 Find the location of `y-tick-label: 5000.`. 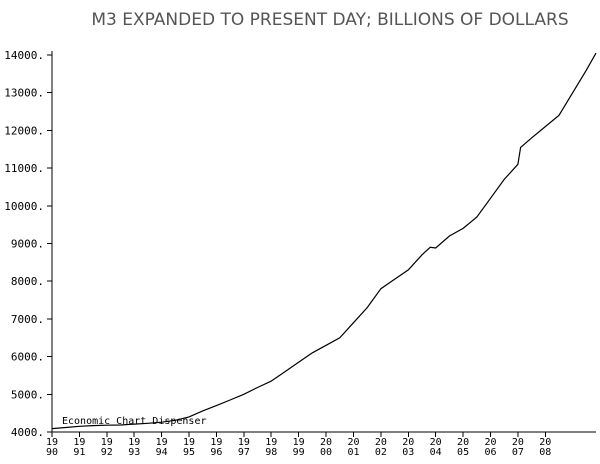

y-tick-label: 5000. is located at coordinates (27, 394).